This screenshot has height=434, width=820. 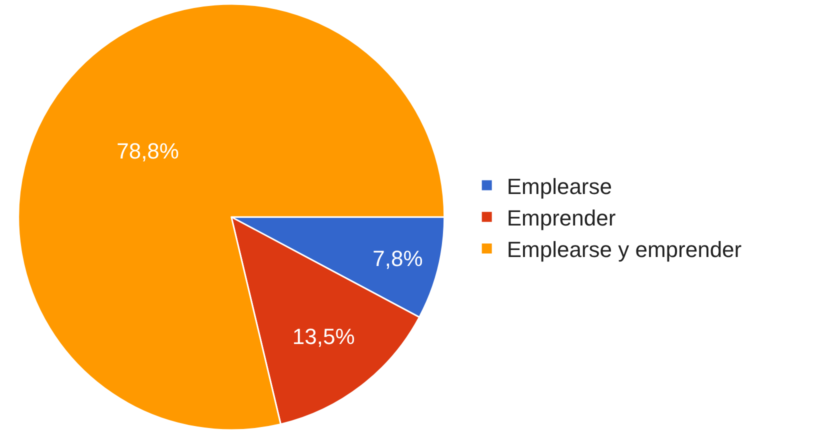 I want to click on legend-label: Emplearse, so click(x=559, y=186).